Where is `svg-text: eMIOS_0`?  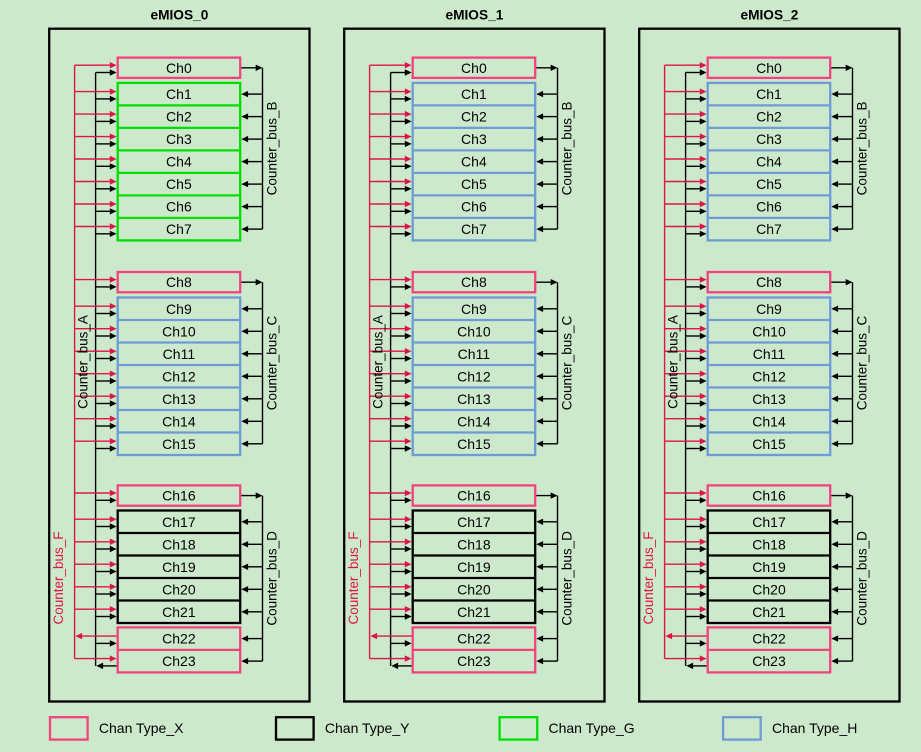 svg-text: eMIOS_0 is located at coordinates (179, 15).